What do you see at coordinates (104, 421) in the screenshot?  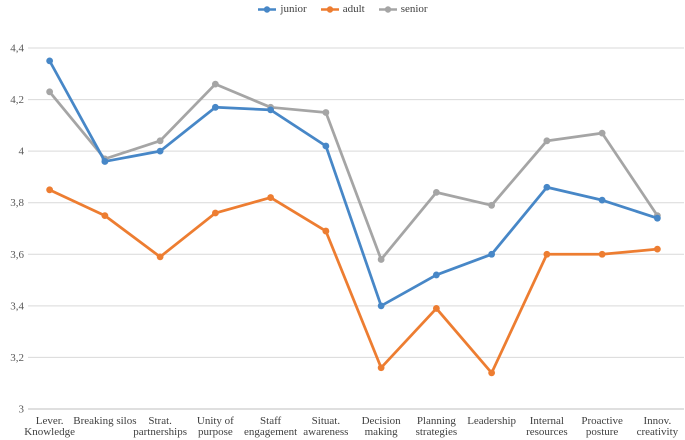 I see `x-category-label: Breaking silos` at bounding box center [104, 421].